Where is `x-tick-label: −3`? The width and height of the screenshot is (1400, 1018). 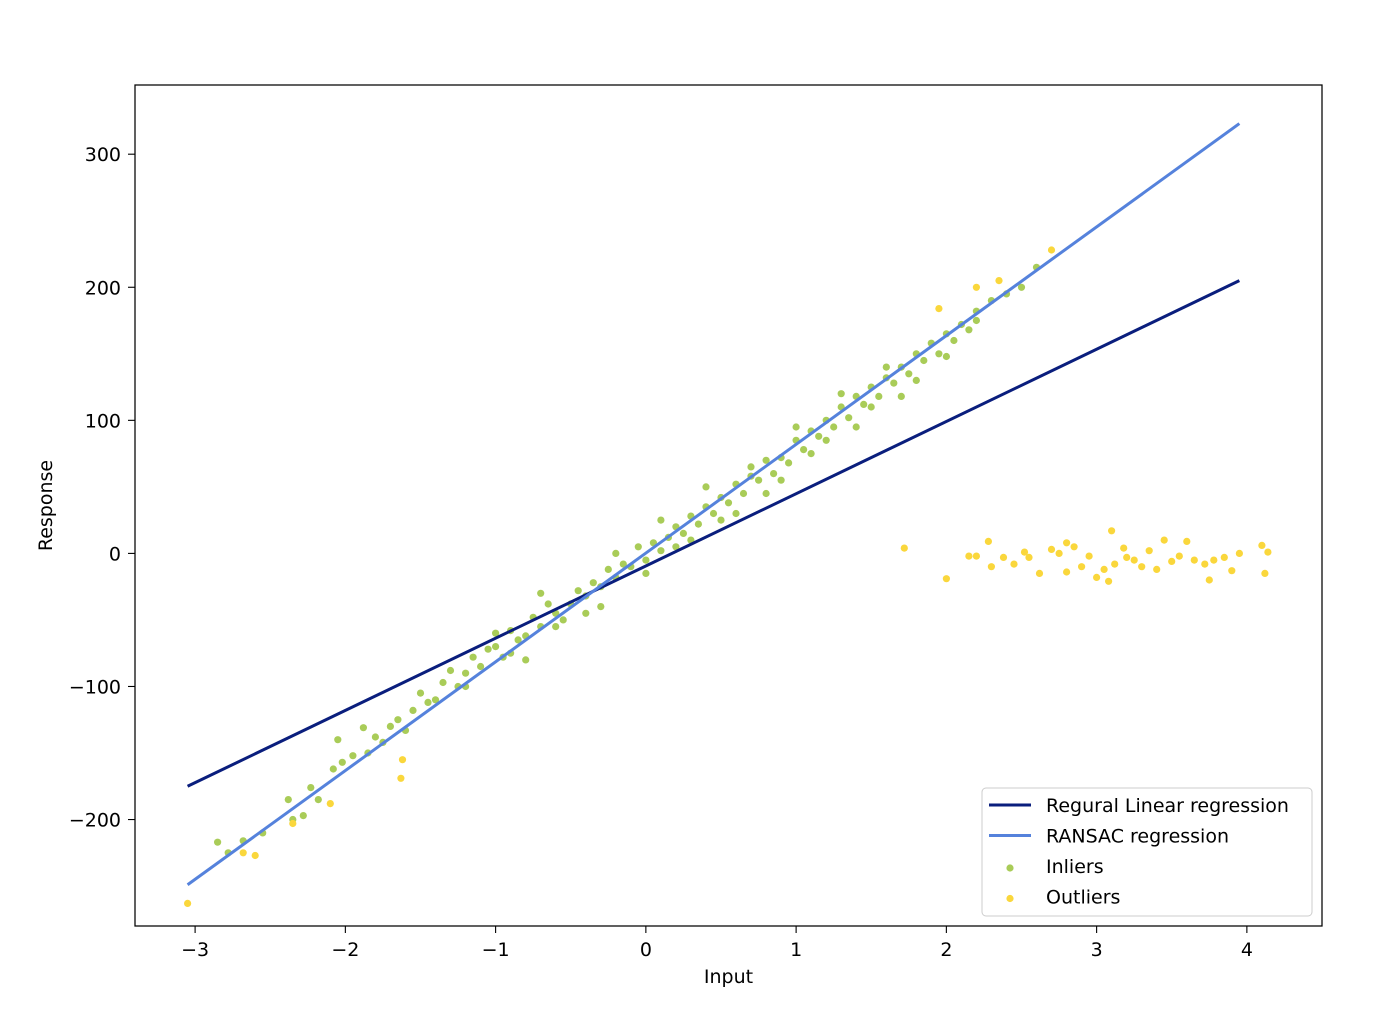
x-tick-label: −3 is located at coordinates (195, 950).